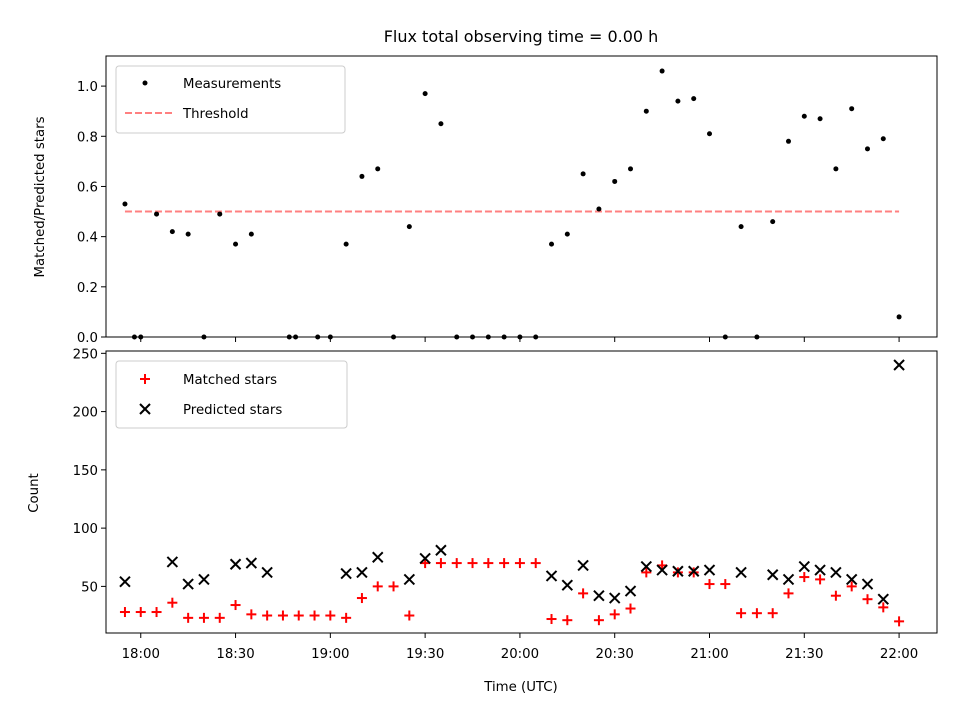  Describe the element at coordinates (232, 410) in the screenshot. I see `legend-predicted-label: Predicted stars` at that location.